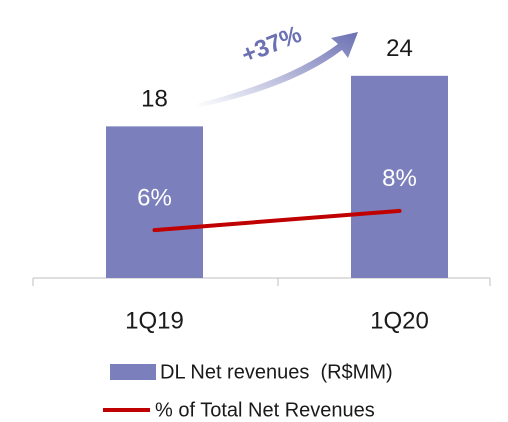  I want to click on data-label: 18, so click(154, 99).